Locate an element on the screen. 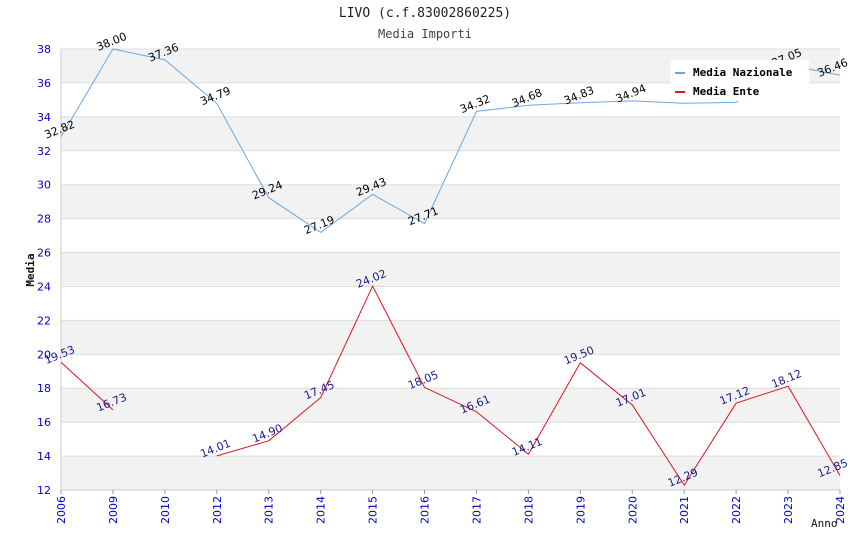  y-tick-label: 12 is located at coordinates (44, 490).